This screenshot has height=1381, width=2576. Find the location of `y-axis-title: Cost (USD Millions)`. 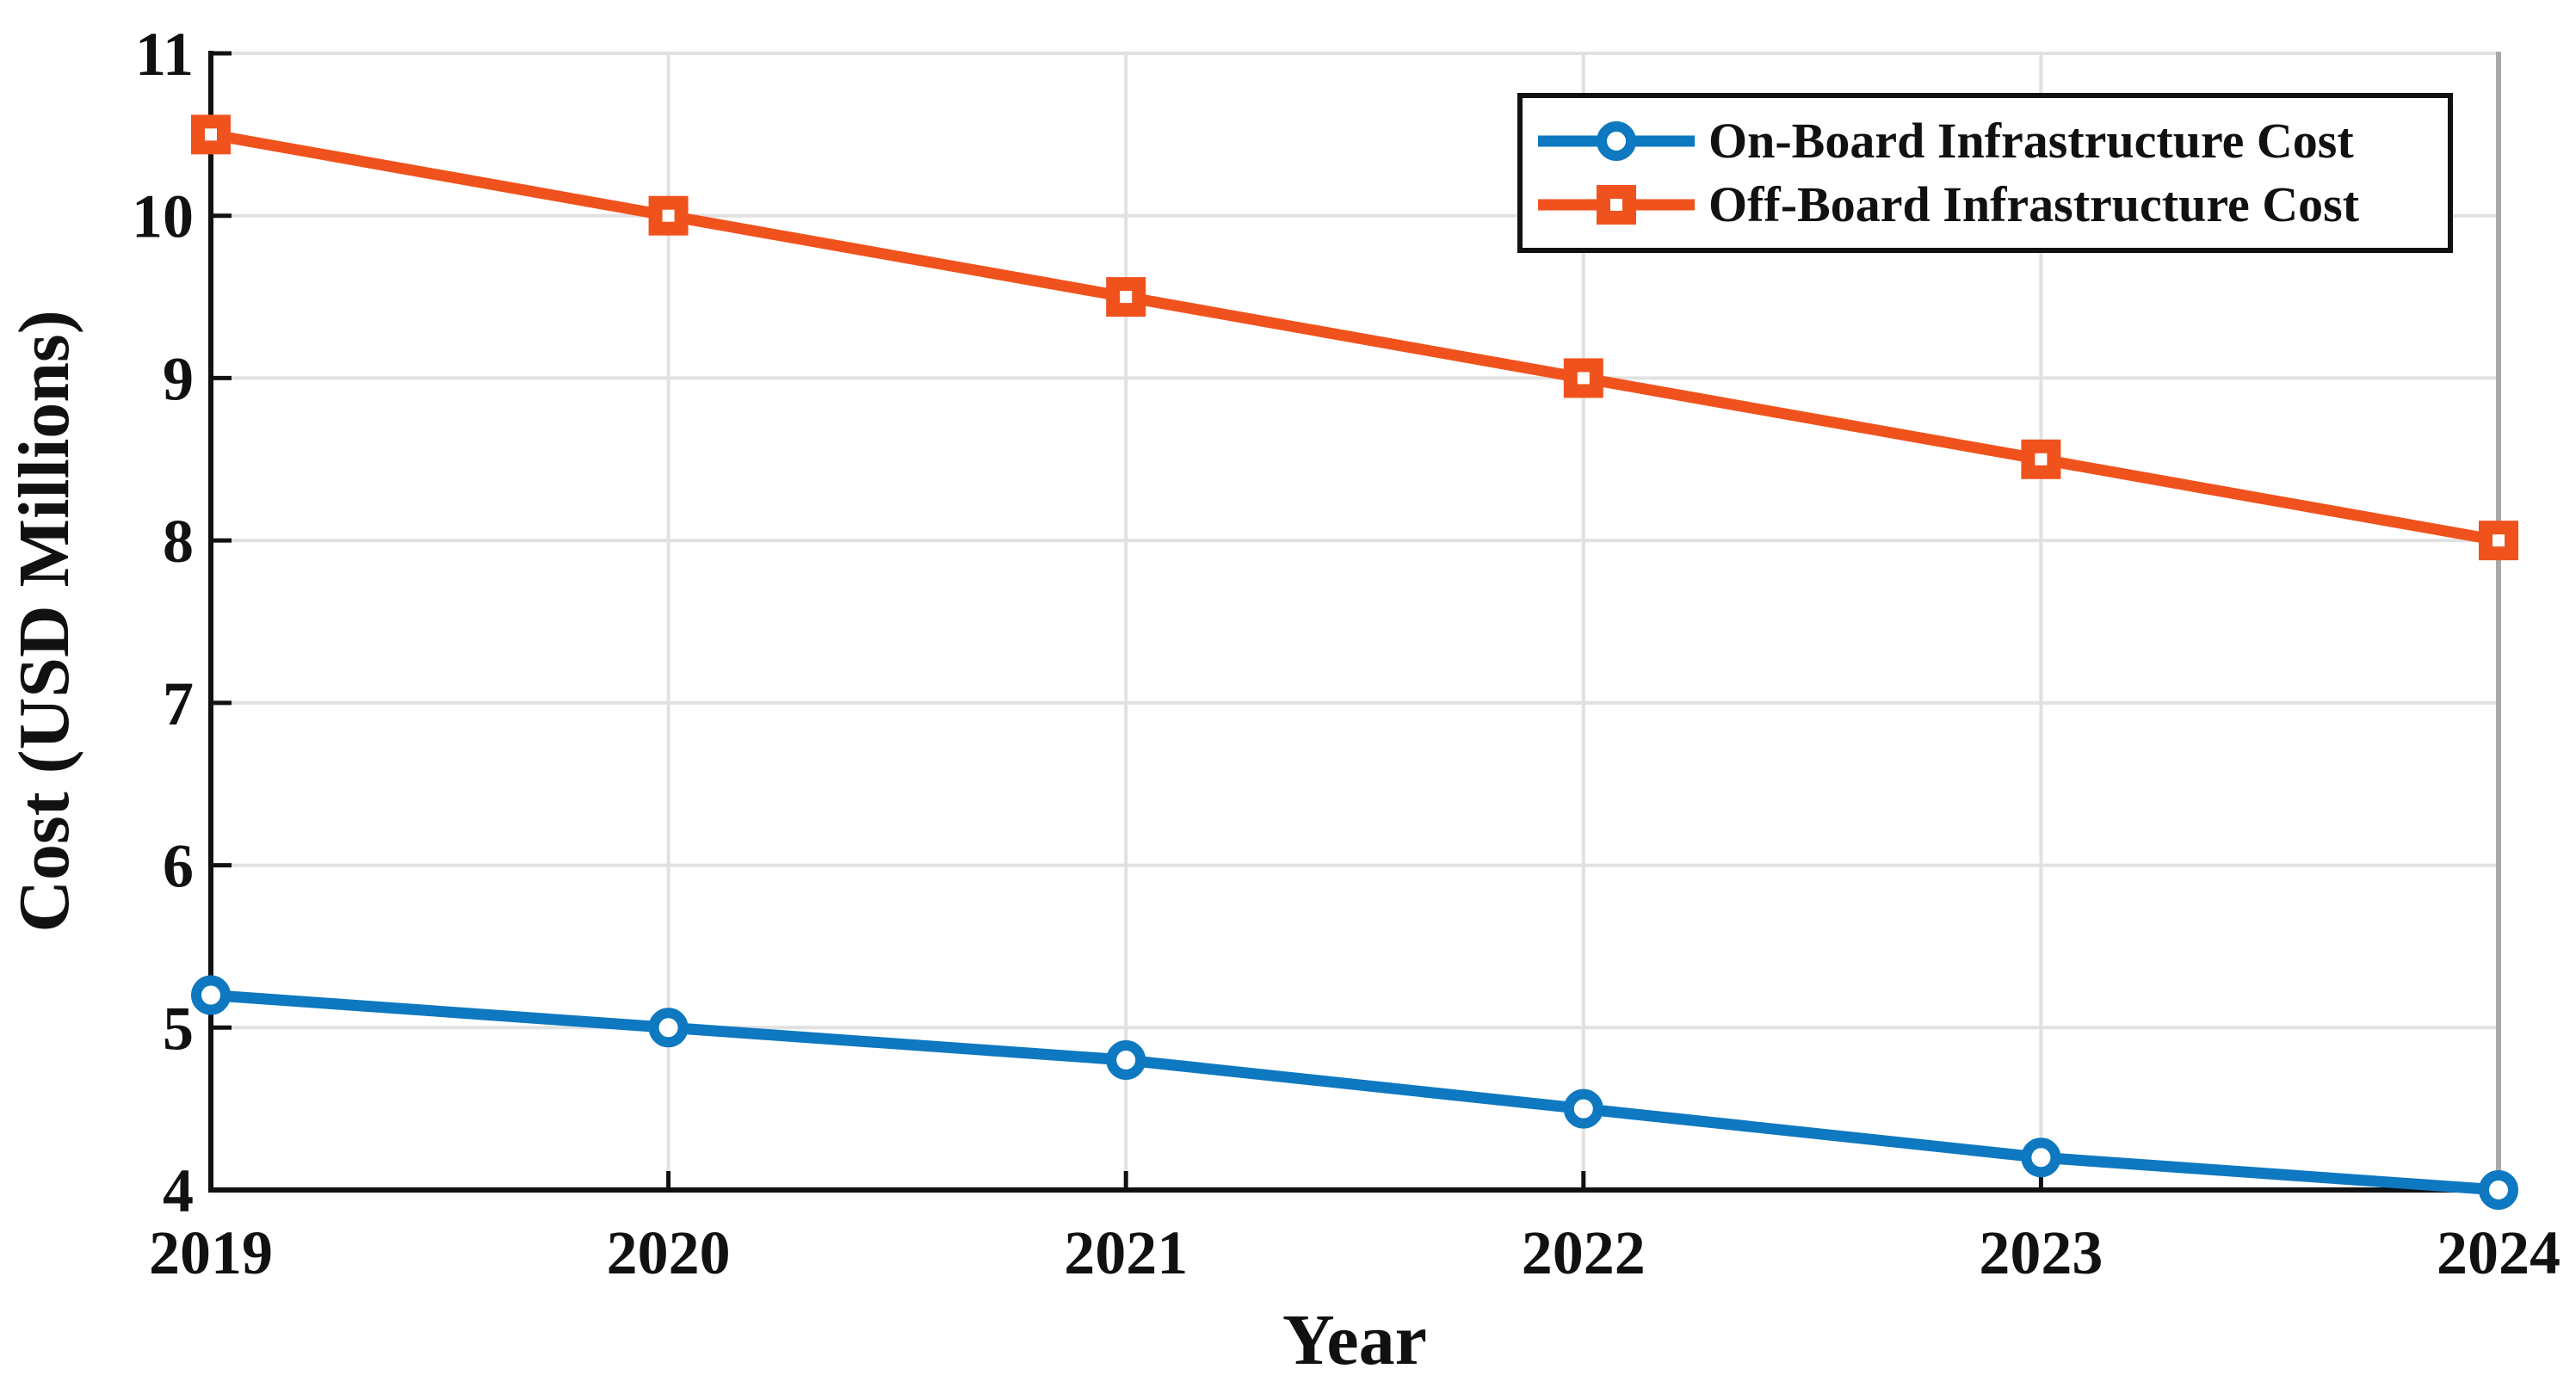

y-axis-title: Cost (USD Millions) is located at coordinates (44, 621).